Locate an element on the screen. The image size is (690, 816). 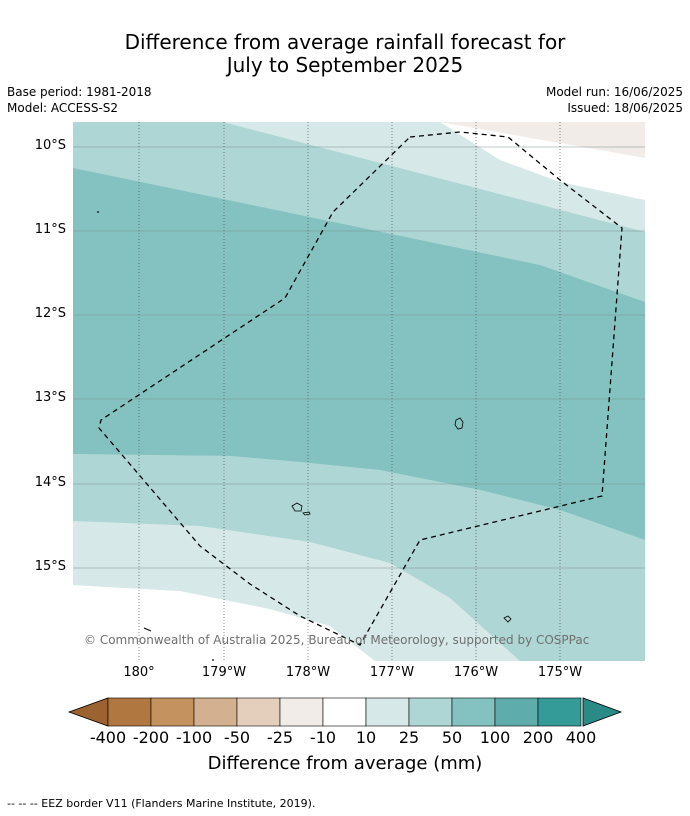
lon-label: 177°W is located at coordinates (392, 672).